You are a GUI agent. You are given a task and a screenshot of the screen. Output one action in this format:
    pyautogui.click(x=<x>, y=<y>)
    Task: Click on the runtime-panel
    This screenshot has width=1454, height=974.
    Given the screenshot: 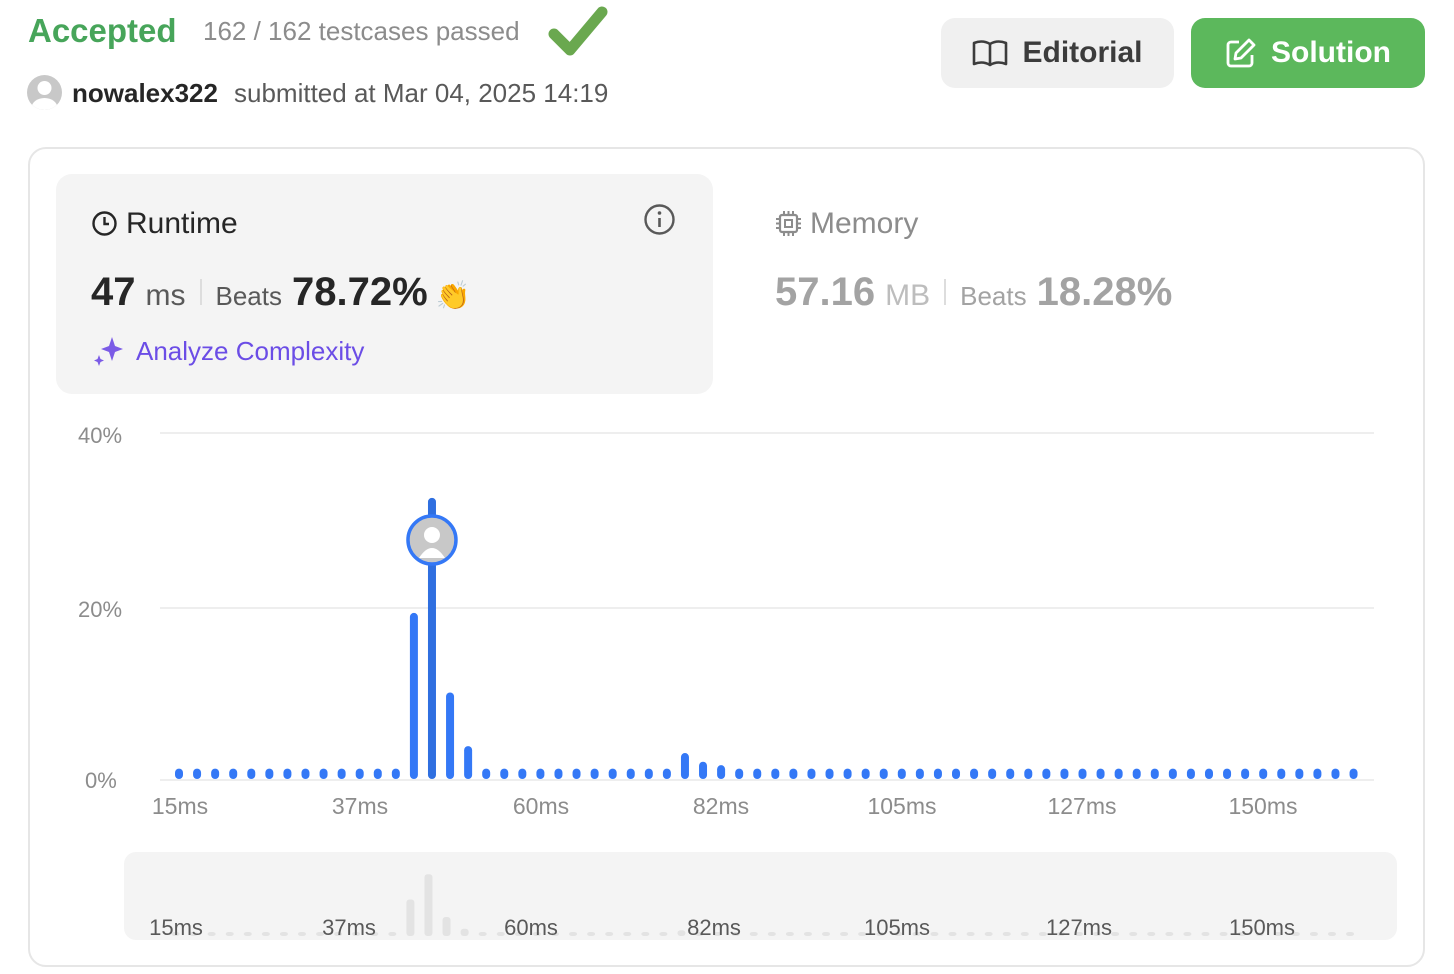 What is the action you would take?
    pyautogui.click(x=384, y=284)
    